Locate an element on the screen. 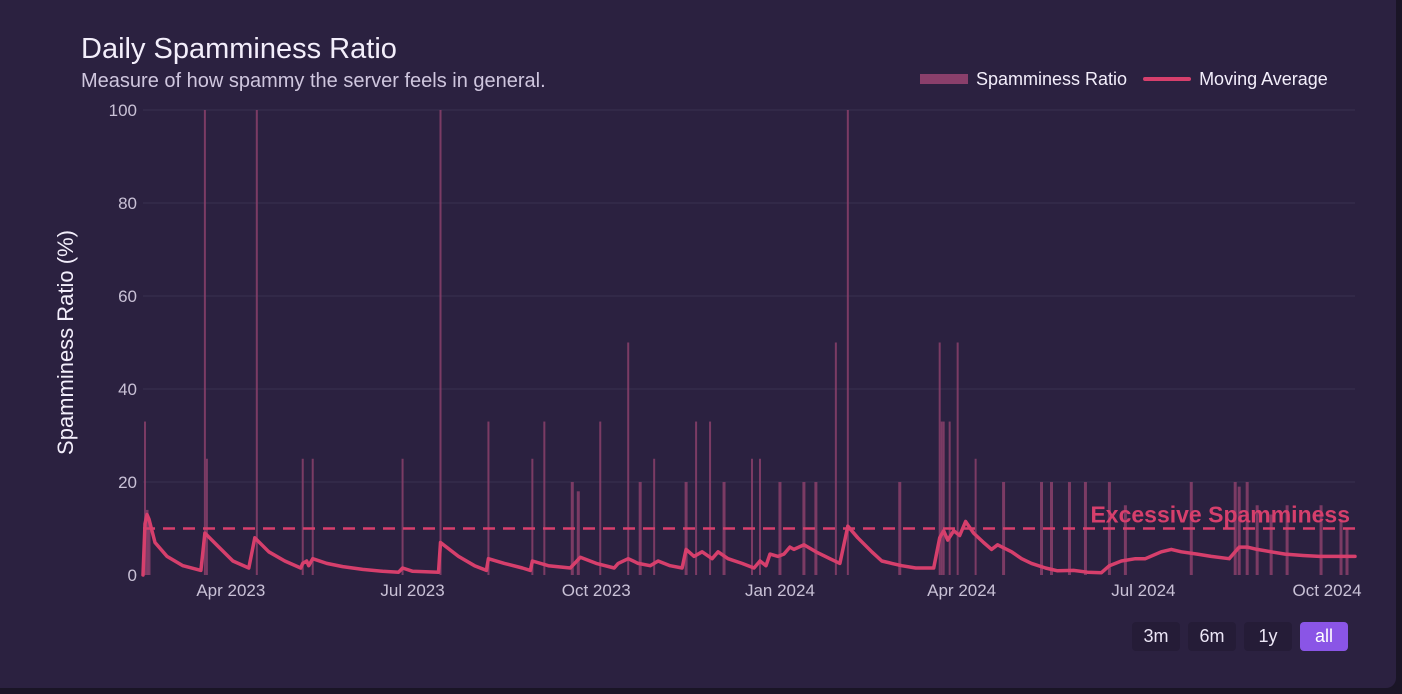 The height and width of the screenshot is (694, 1402). legend-label-moving-average: Moving Average is located at coordinates (1263, 78).